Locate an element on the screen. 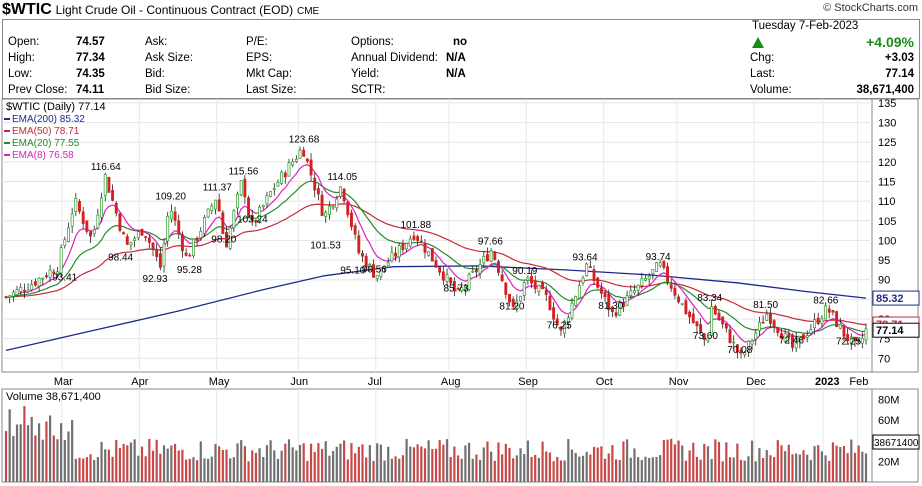 This screenshot has height=486, width=922. price-annotation: 72.25 is located at coordinates (848, 341).